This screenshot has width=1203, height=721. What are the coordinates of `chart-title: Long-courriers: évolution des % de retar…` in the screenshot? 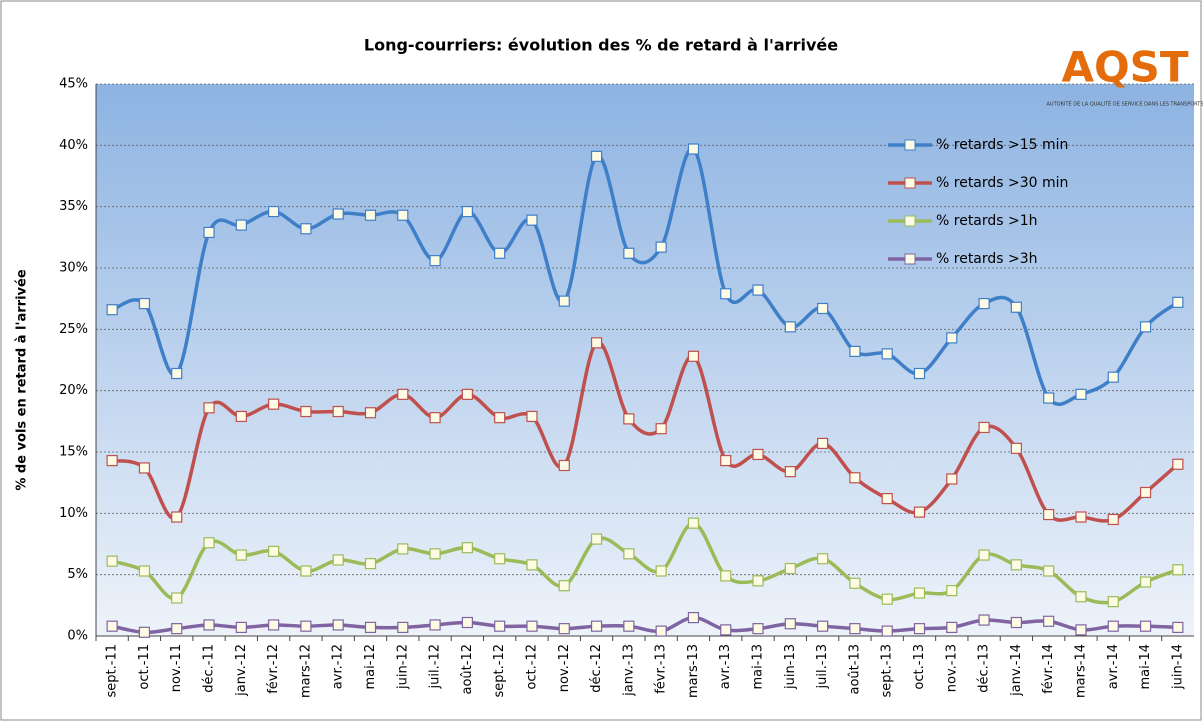 It's located at (601, 45).